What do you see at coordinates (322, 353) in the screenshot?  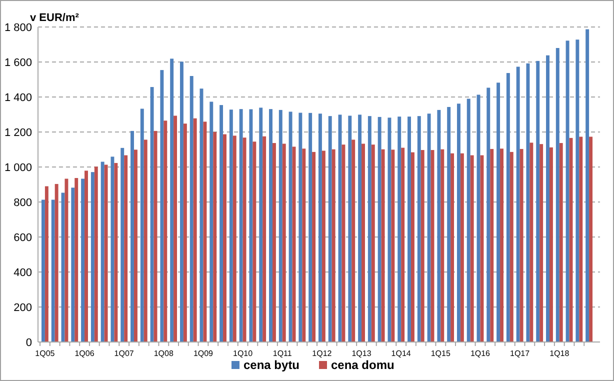 I see `x-tick-label: 1Q12` at bounding box center [322, 353].